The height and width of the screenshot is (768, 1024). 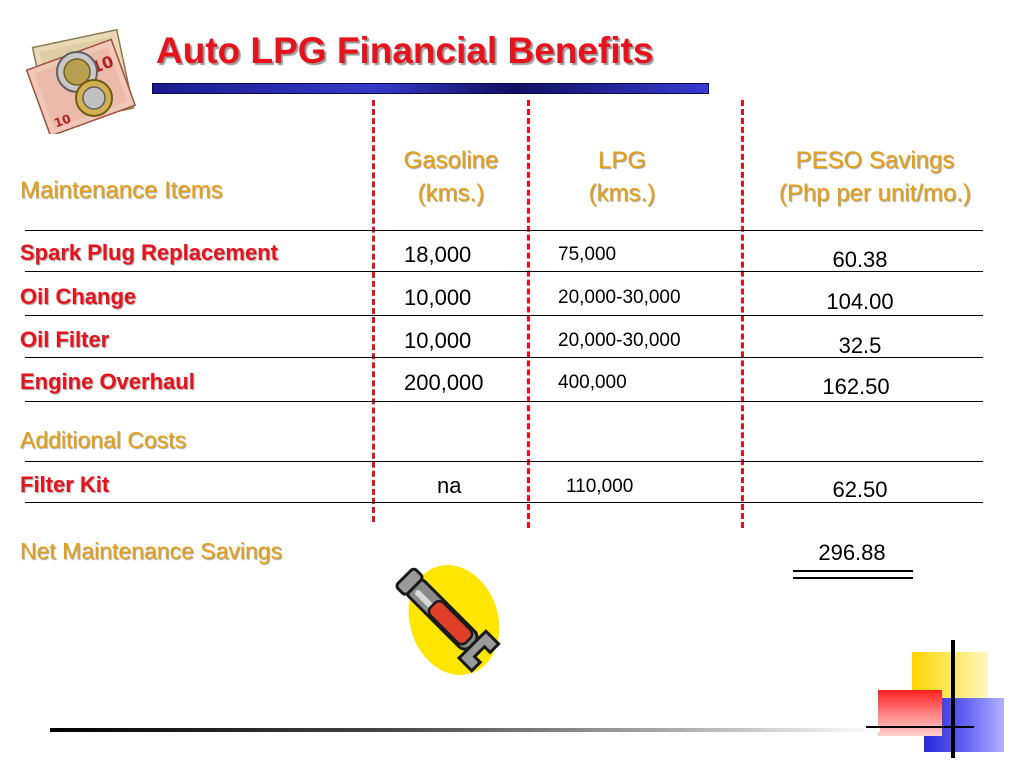 What do you see at coordinates (592, 382) in the screenshot?
I see `lpg-value: 400,000` at bounding box center [592, 382].